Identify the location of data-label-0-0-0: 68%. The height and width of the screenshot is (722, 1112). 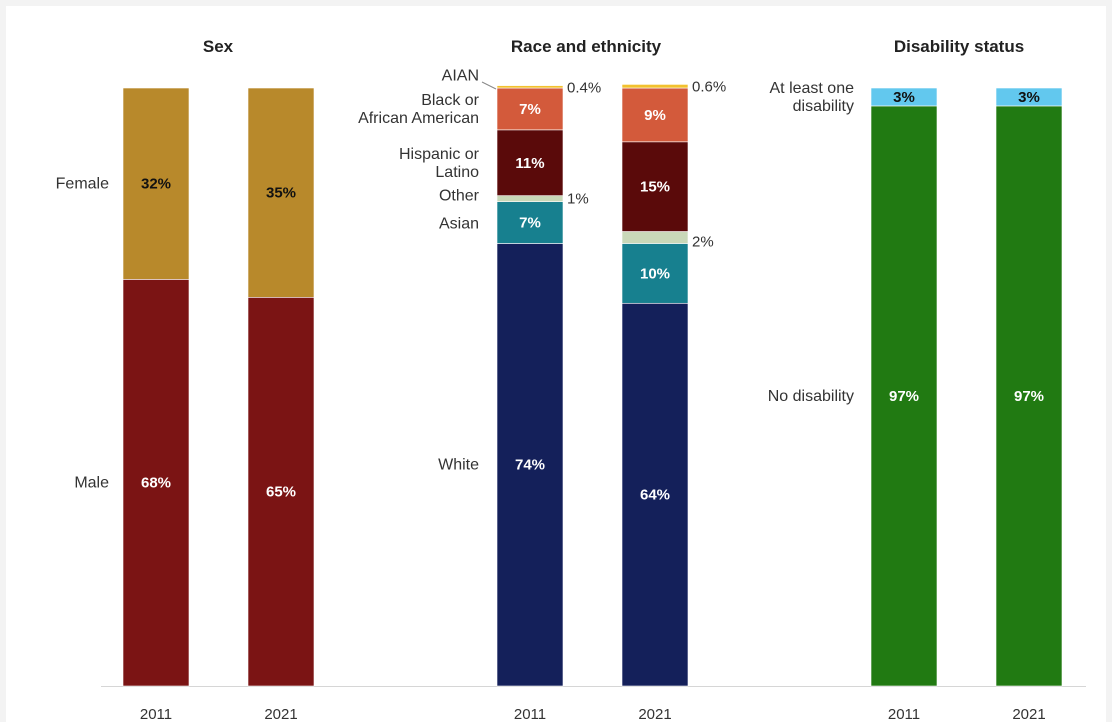
(156, 483).